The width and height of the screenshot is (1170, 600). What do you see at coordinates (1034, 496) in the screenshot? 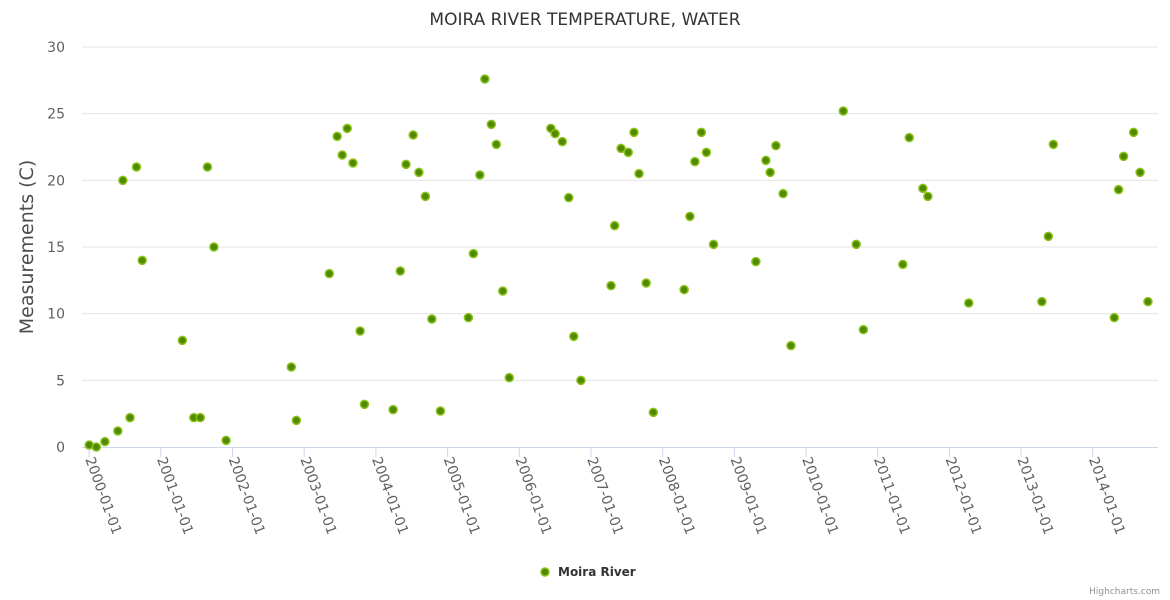
I see `x-tick-label: 2013-01-01` at bounding box center [1034, 496].